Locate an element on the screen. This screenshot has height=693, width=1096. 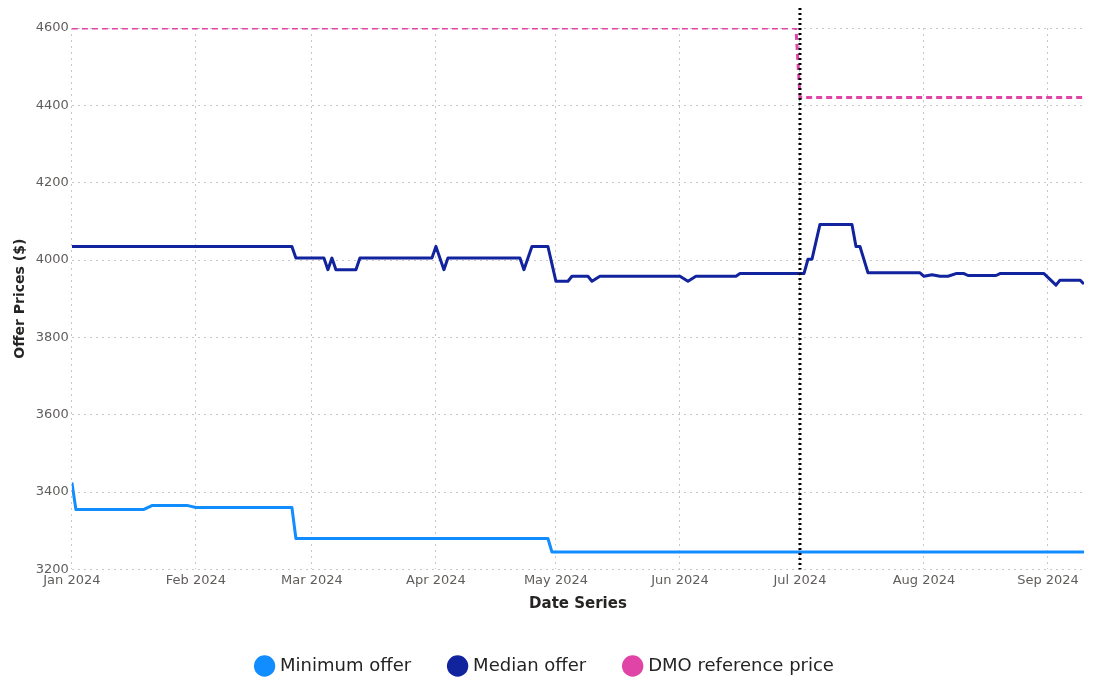
y-tick-label: 4400 is located at coordinates (52, 104).